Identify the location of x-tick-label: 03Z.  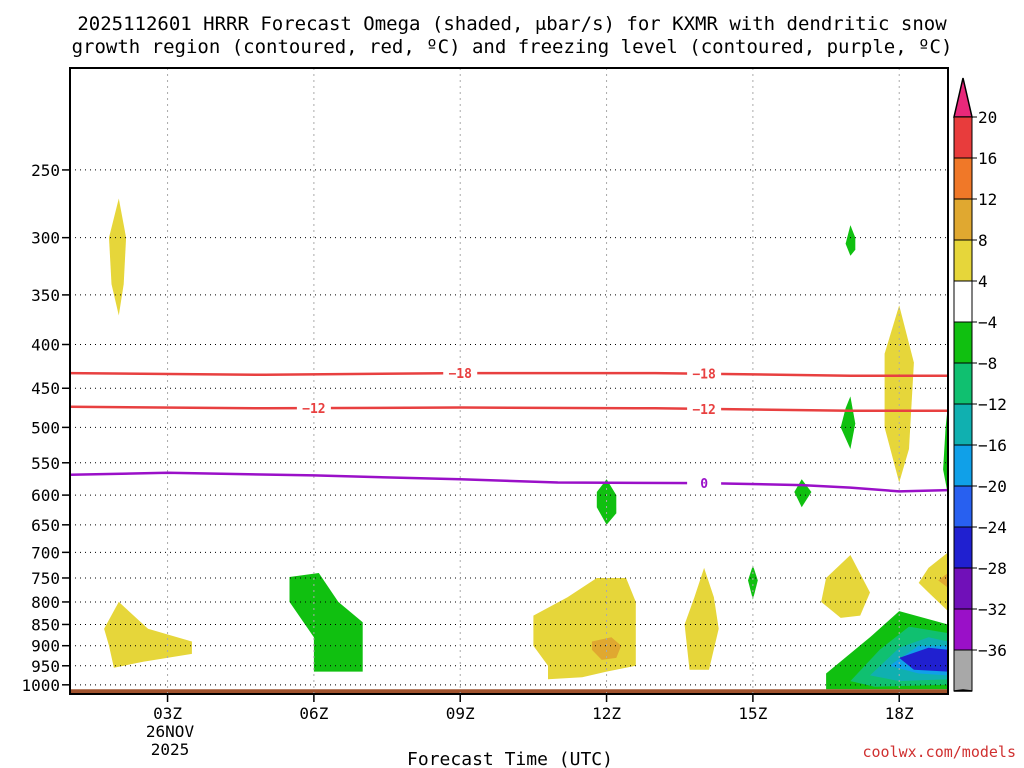
(167, 713).